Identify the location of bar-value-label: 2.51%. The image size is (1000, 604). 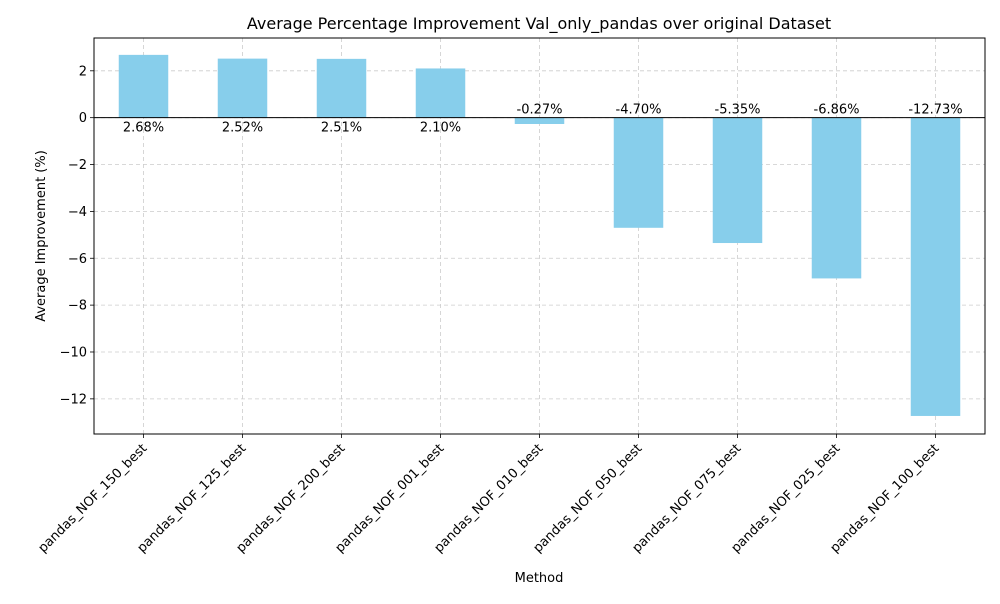
(341, 128).